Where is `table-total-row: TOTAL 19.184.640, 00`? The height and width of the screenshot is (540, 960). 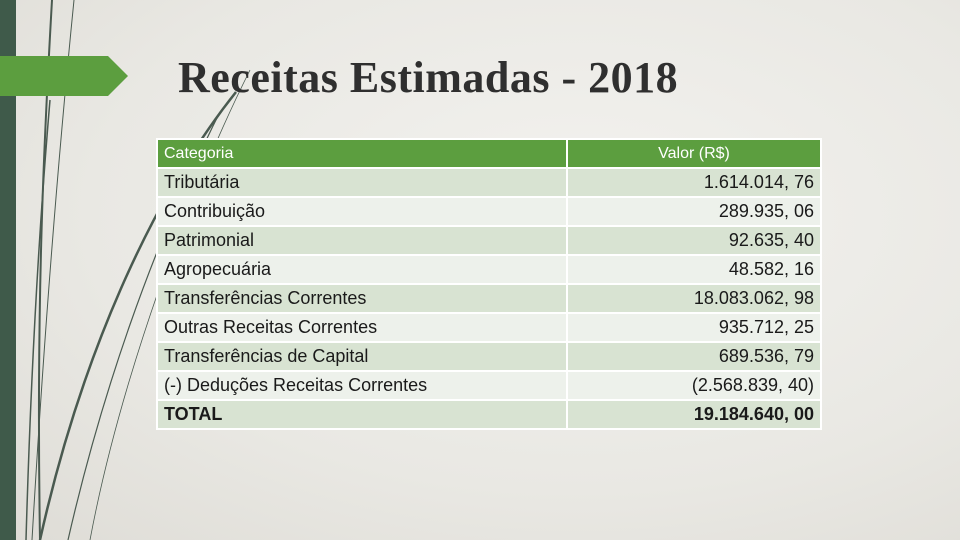 table-total-row: TOTAL 19.184.640, 00 is located at coordinates (489, 414).